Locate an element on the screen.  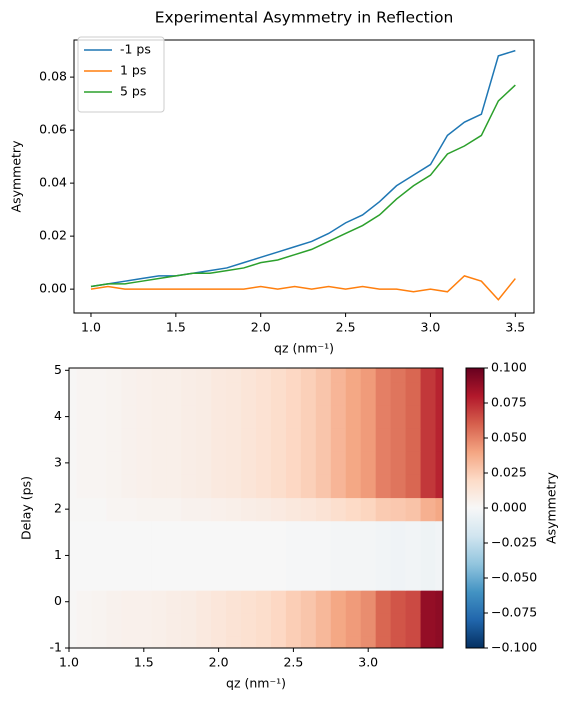
y-tick-label: 4 is located at coordinates (58, 415).